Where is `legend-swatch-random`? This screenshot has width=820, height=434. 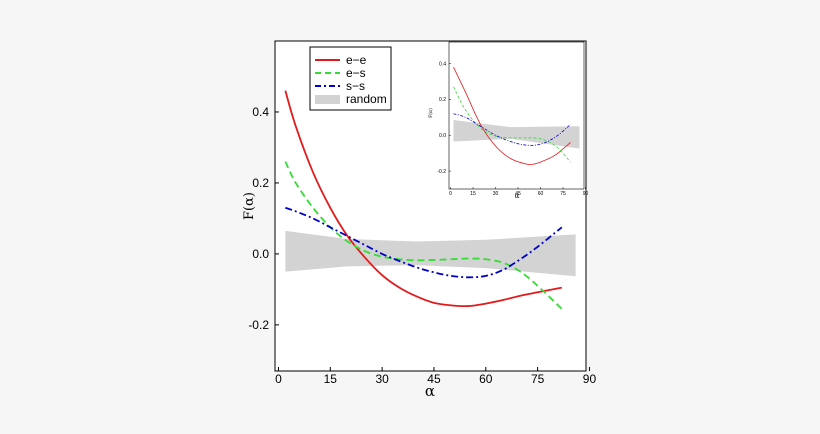
legend-swatch-random is located at coordinates (327, 99).